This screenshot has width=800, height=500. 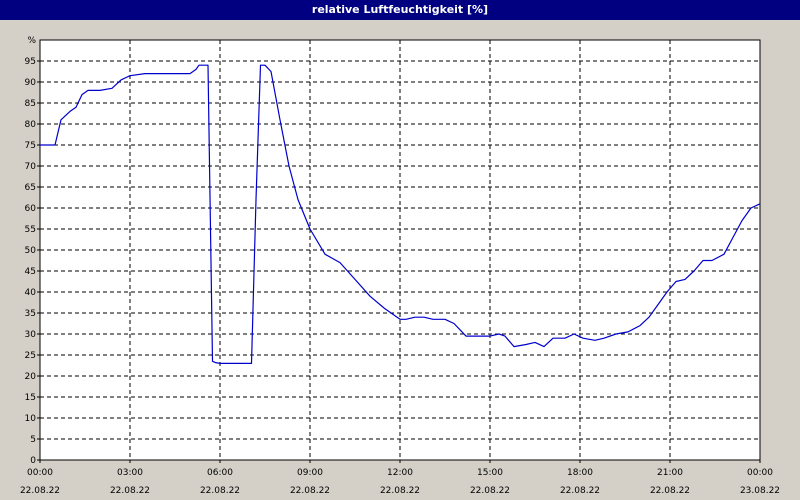 I want to click on x-tick-time-label: 21:00, so click(x=670, y=473).